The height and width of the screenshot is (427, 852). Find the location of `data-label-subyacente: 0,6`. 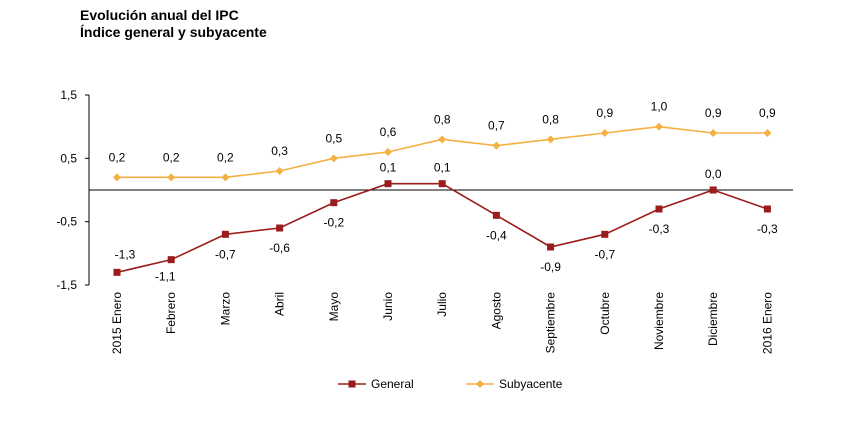

data-label-subyacente: 0,6 is located at coordinates (388, 132).